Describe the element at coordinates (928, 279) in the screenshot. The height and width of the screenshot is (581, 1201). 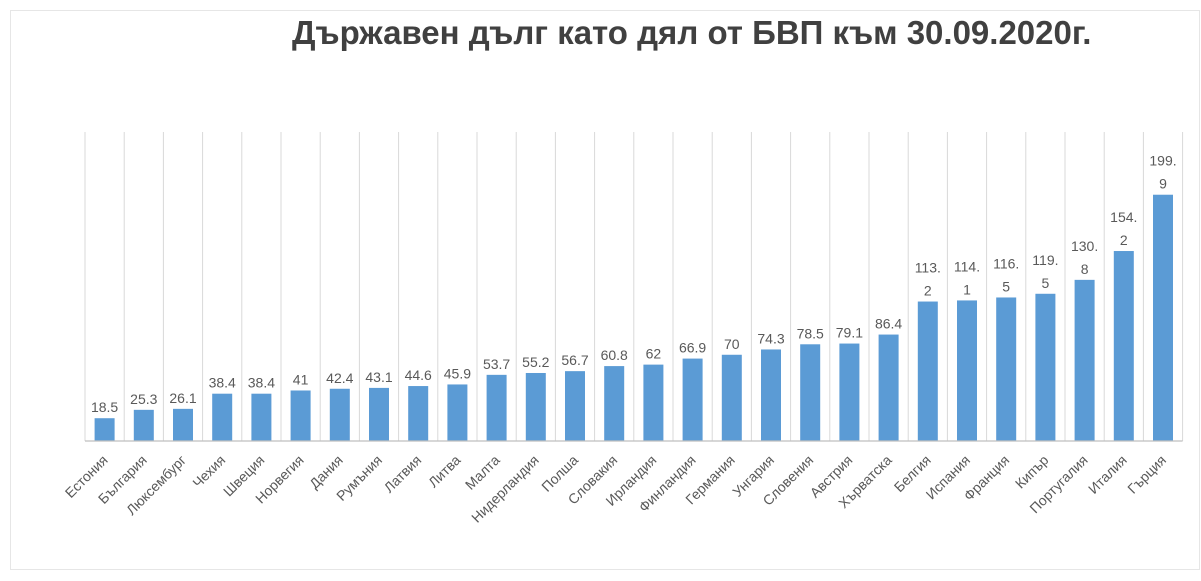
I see `bar-value-label: 113. 2` at that location.